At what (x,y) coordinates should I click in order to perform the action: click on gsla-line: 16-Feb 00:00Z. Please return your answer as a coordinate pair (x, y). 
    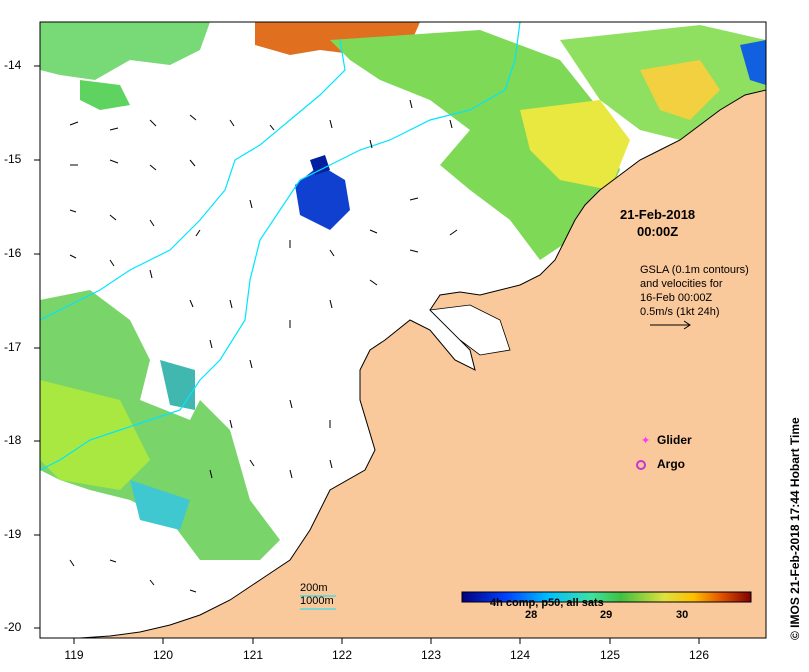
    Looking at the image, I should click on (676, 298).